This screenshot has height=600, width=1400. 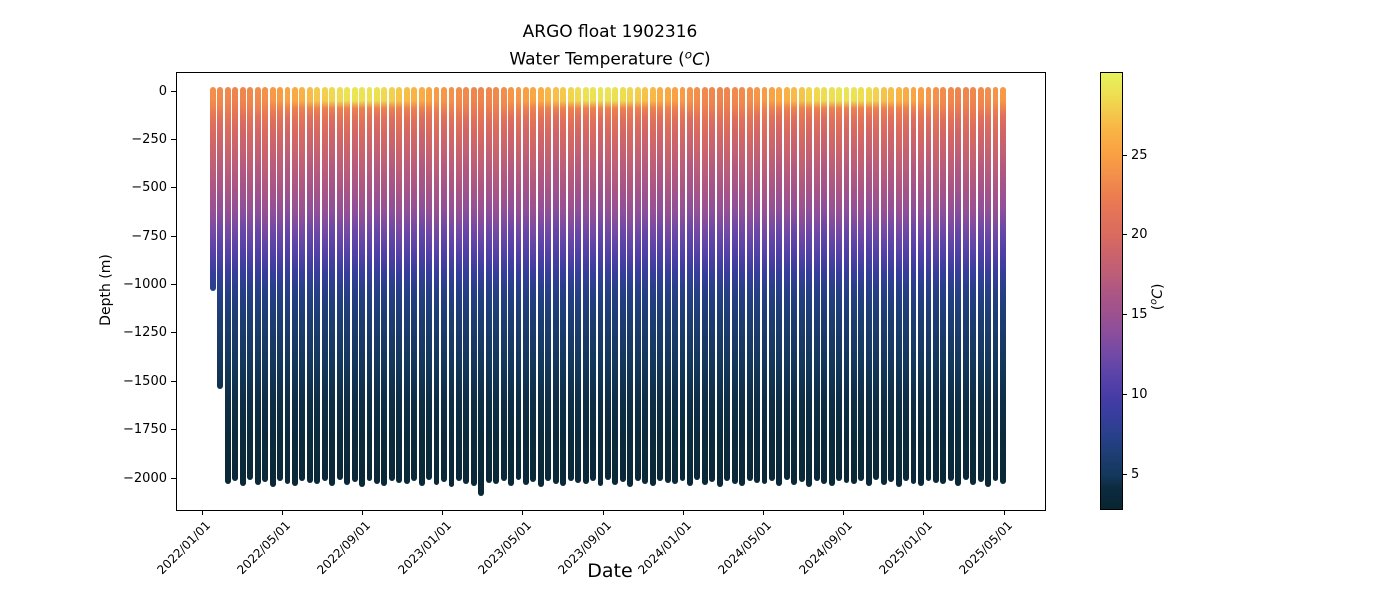 I want to click on colorbar-label: (oC), so click(x=1157, y=297).